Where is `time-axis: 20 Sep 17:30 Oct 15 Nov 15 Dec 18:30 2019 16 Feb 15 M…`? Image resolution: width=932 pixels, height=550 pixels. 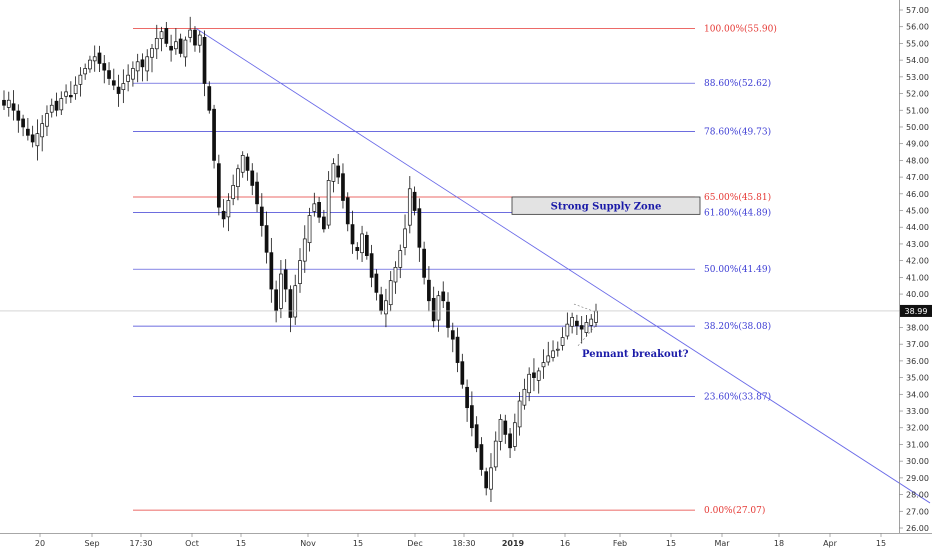
time-axis: 20 Sep 17:30 Oct 15 Nov 15 Dec 18:30 2019 16 Feb 15 M… is located at coordinates (466, 540).